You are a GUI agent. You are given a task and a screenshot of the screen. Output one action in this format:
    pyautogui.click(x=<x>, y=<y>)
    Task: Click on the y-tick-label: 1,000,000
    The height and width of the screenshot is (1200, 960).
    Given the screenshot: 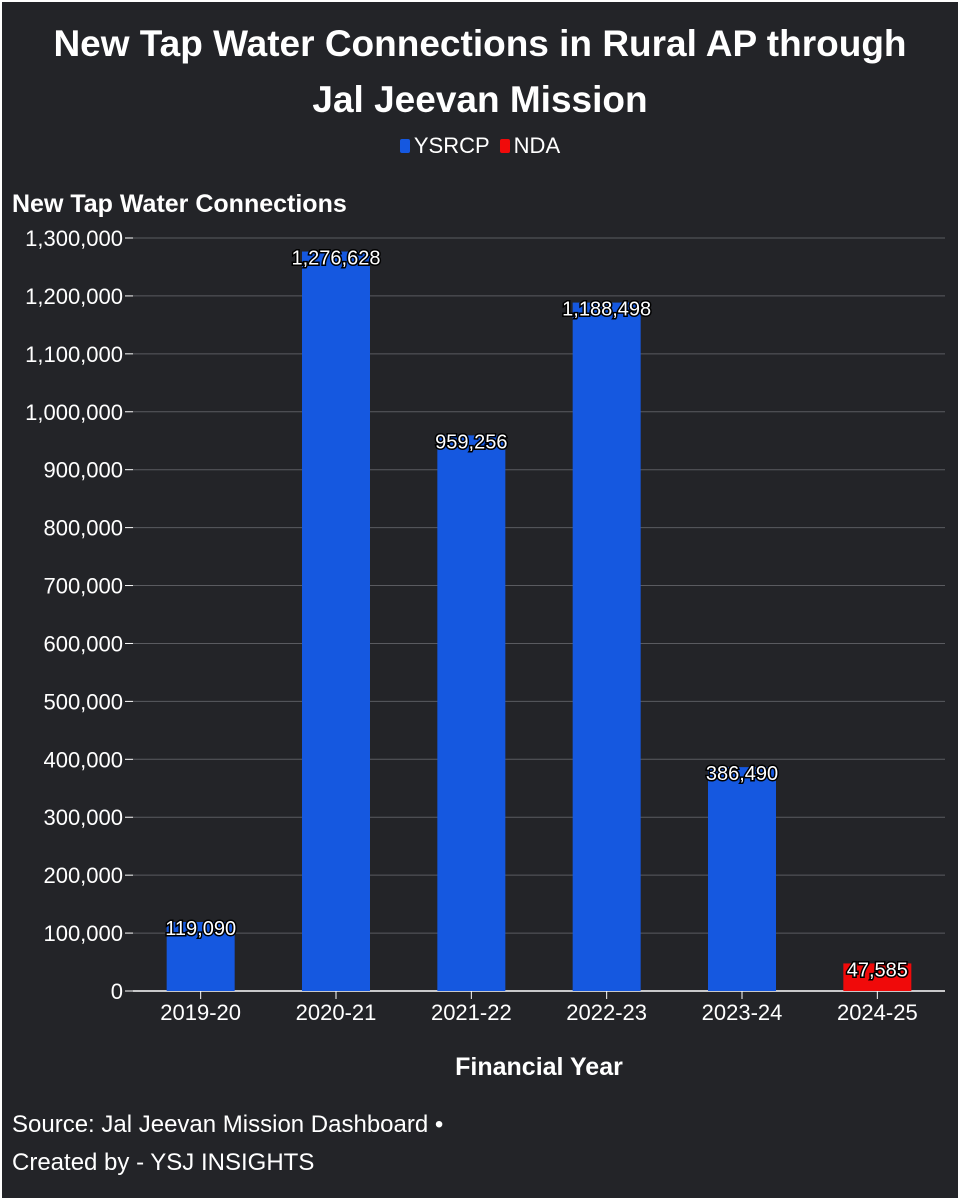 What is the action you would take?
    pyautogui.click(x=74, y=412)
    